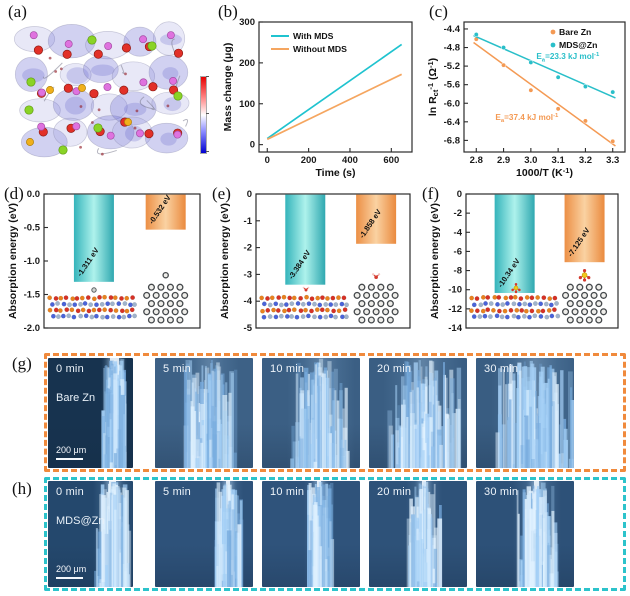 The image size is (630, 596). I want to click on svg-text: 200, so click(247, 63).